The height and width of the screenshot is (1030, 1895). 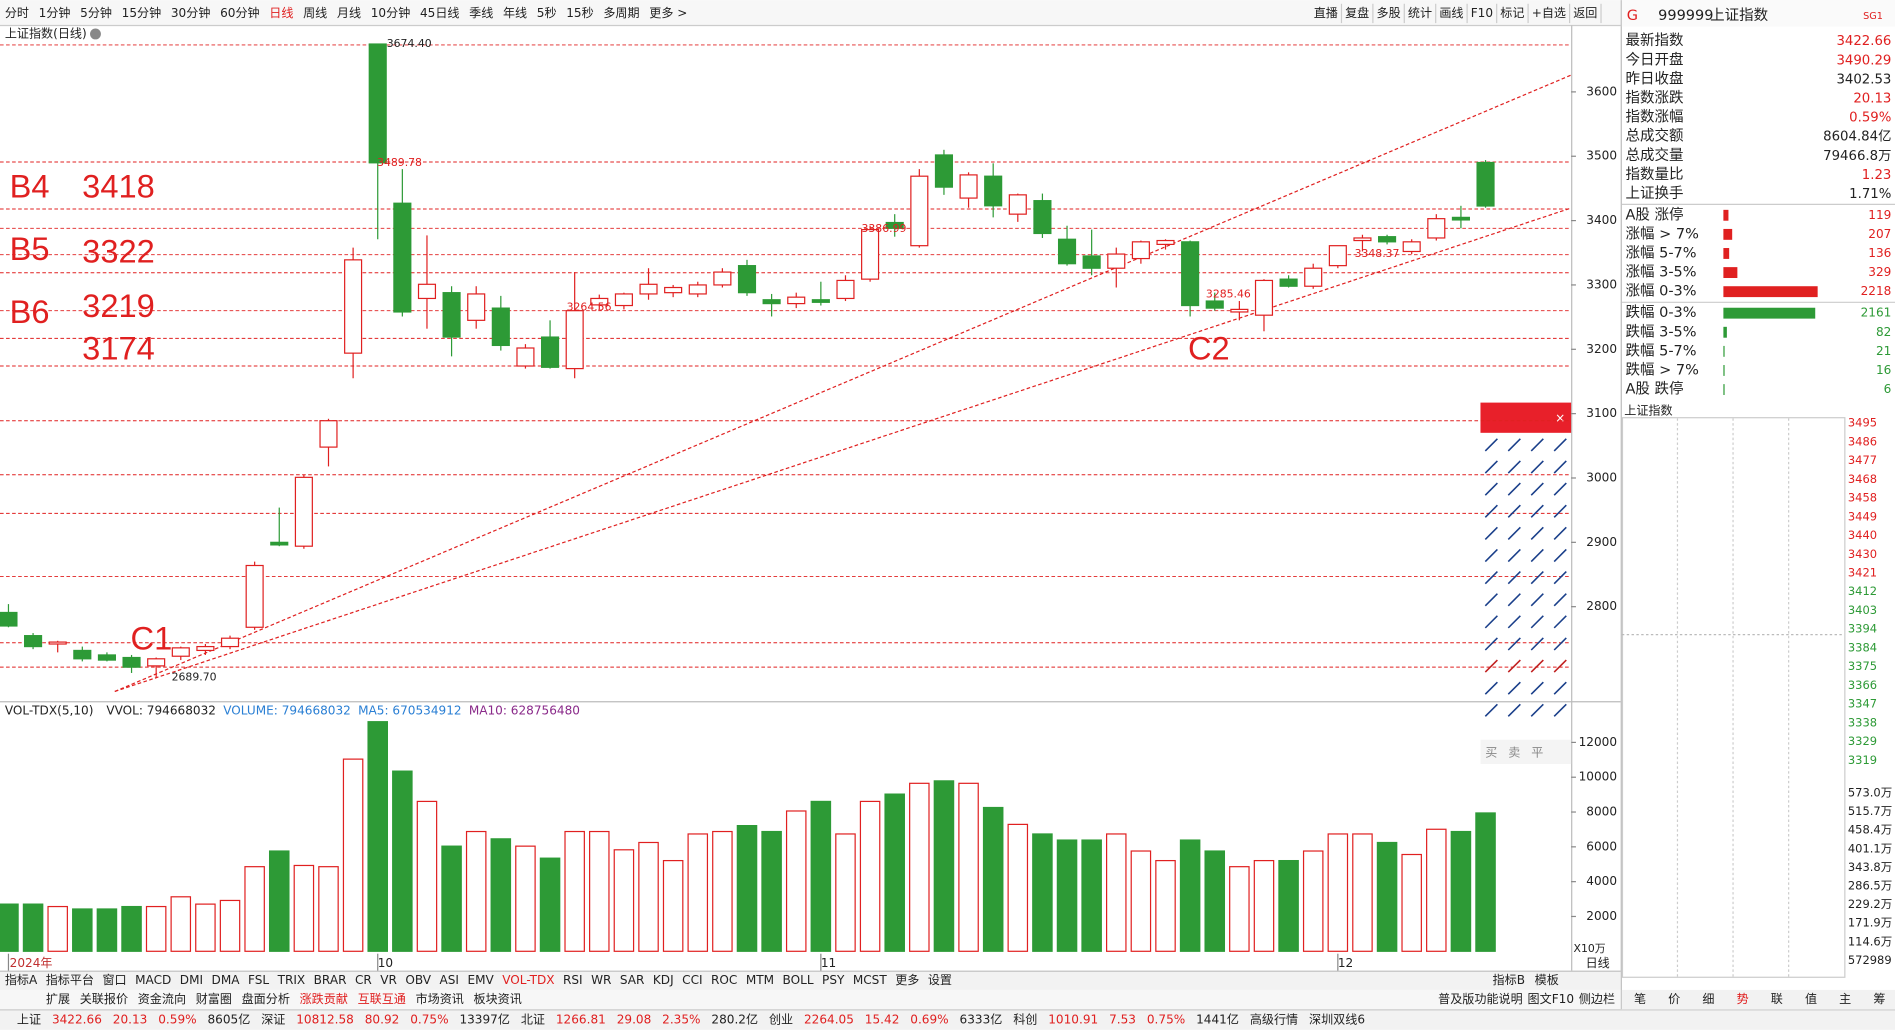 I want to click on side-tab: 主, so click(x=1845, y=999).